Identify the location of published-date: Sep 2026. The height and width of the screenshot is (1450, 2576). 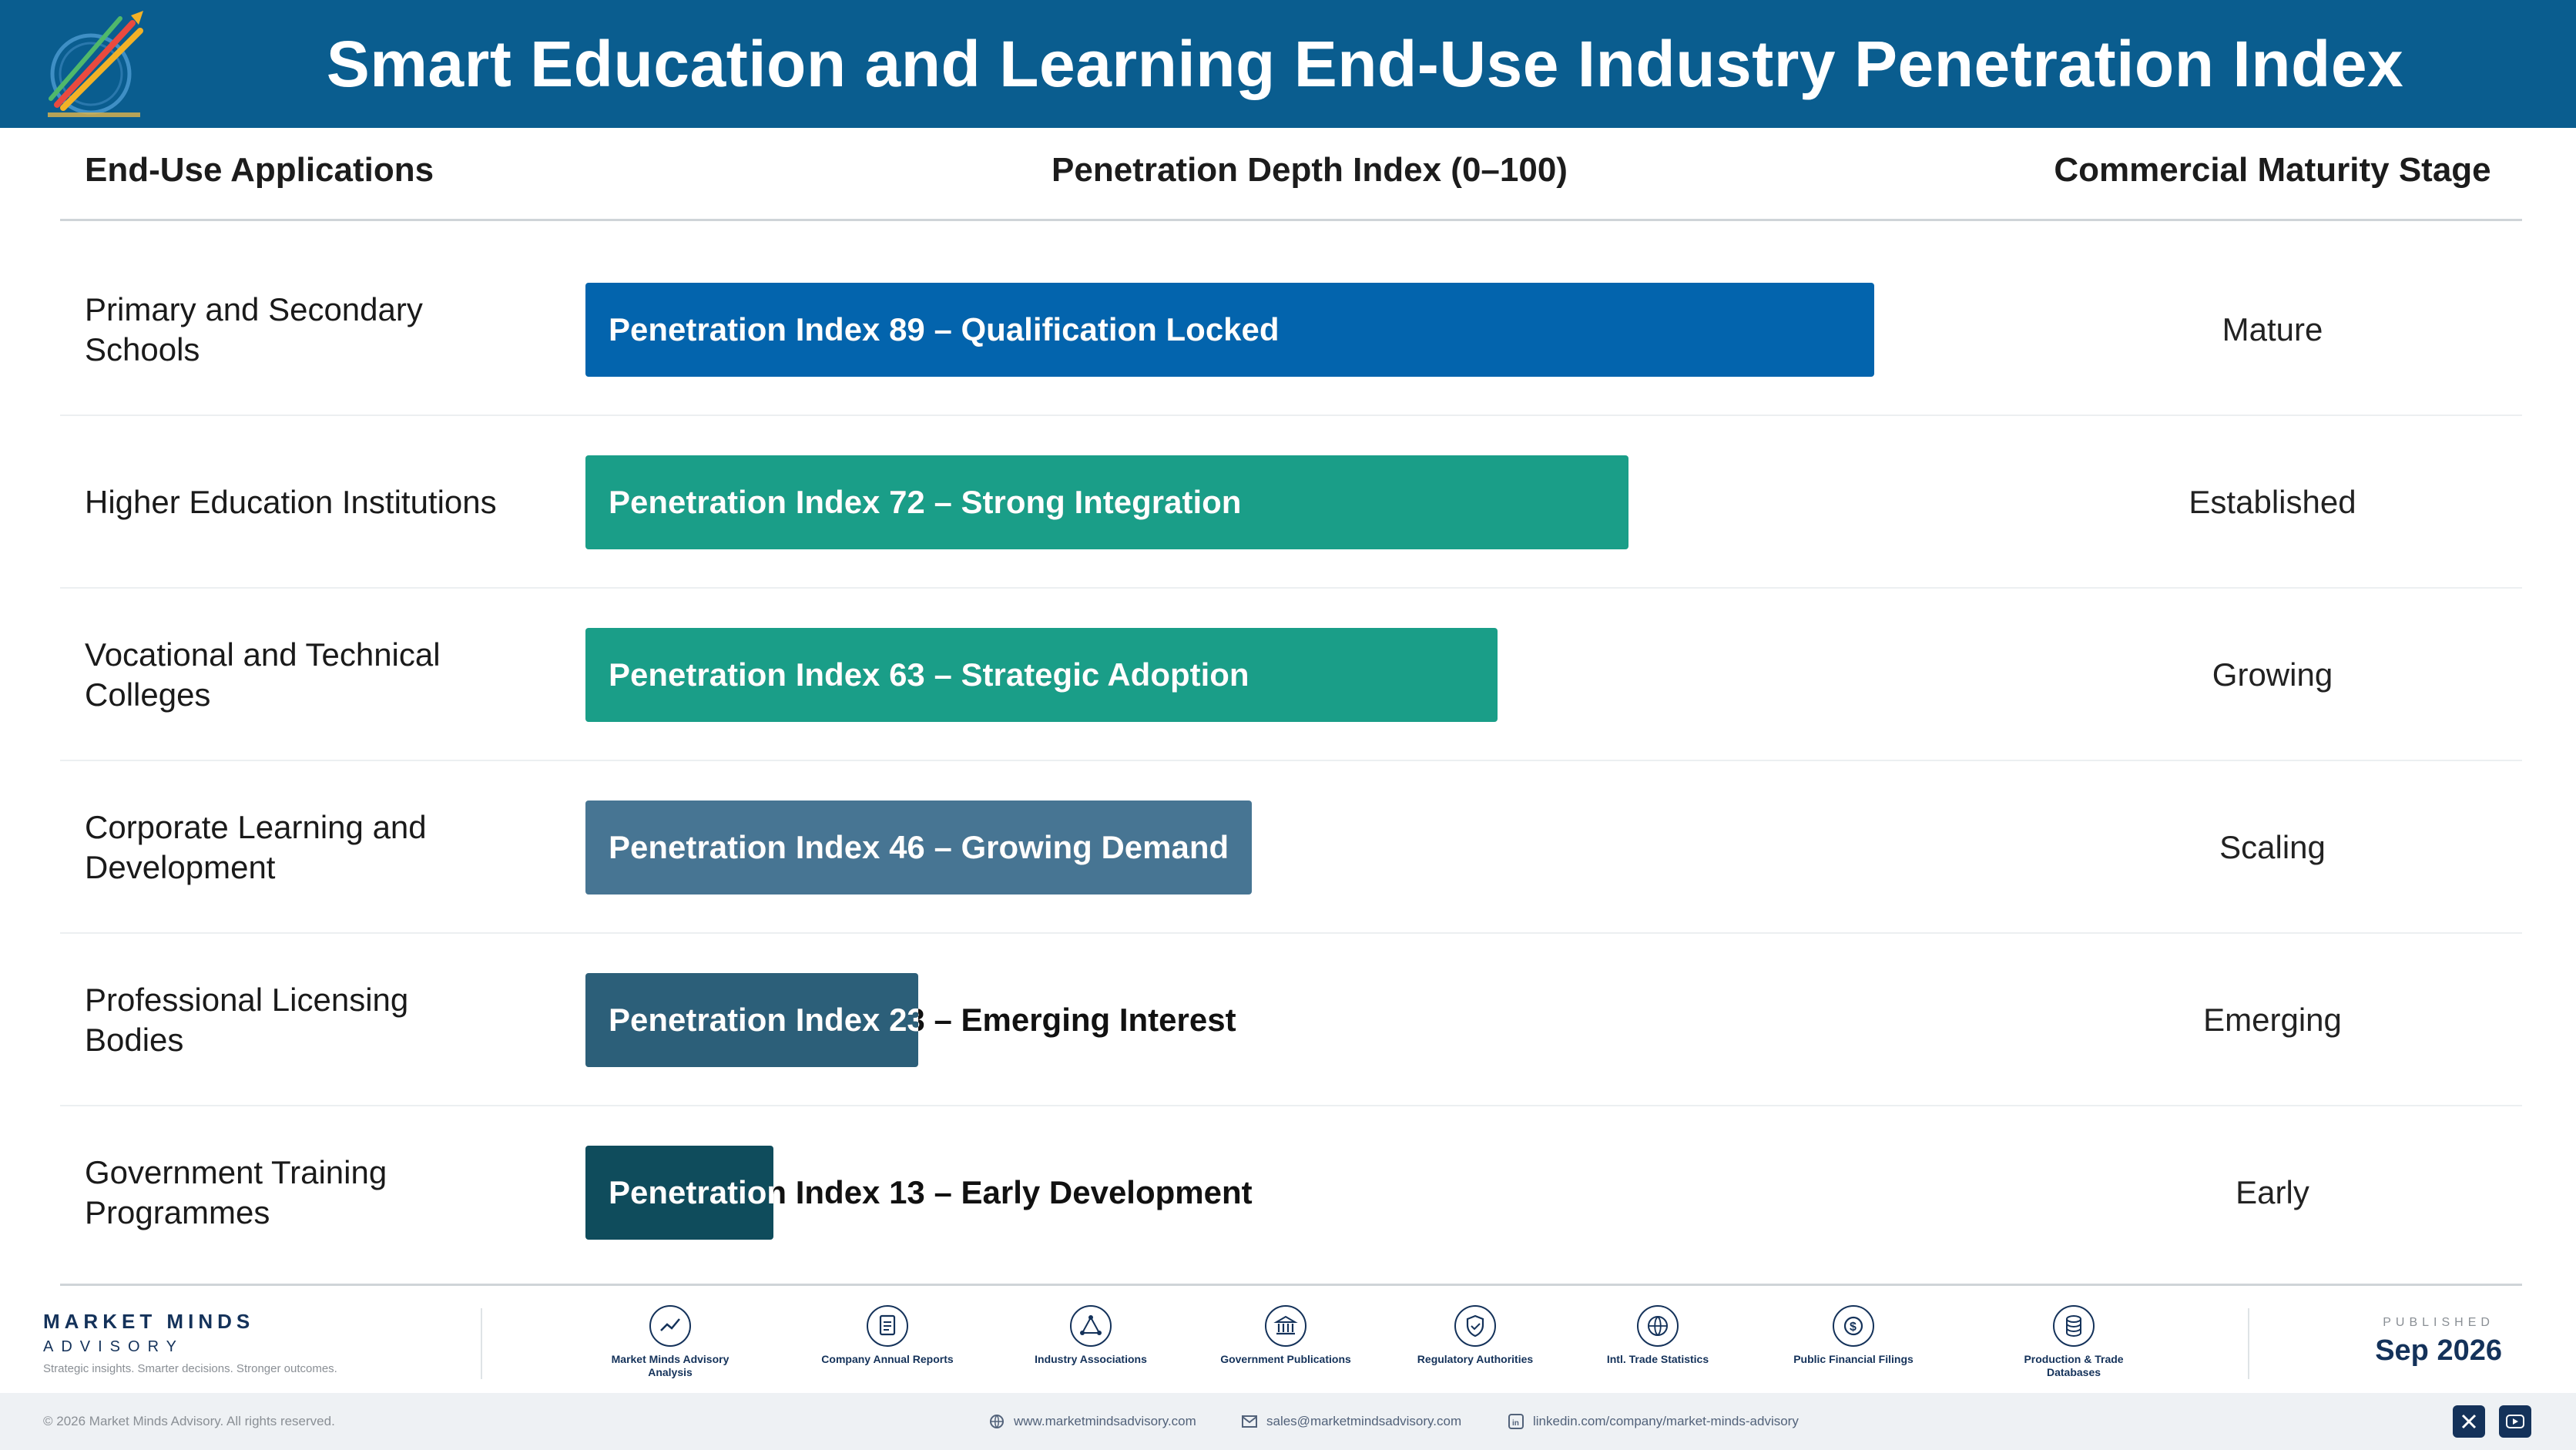
(2438, 1350).